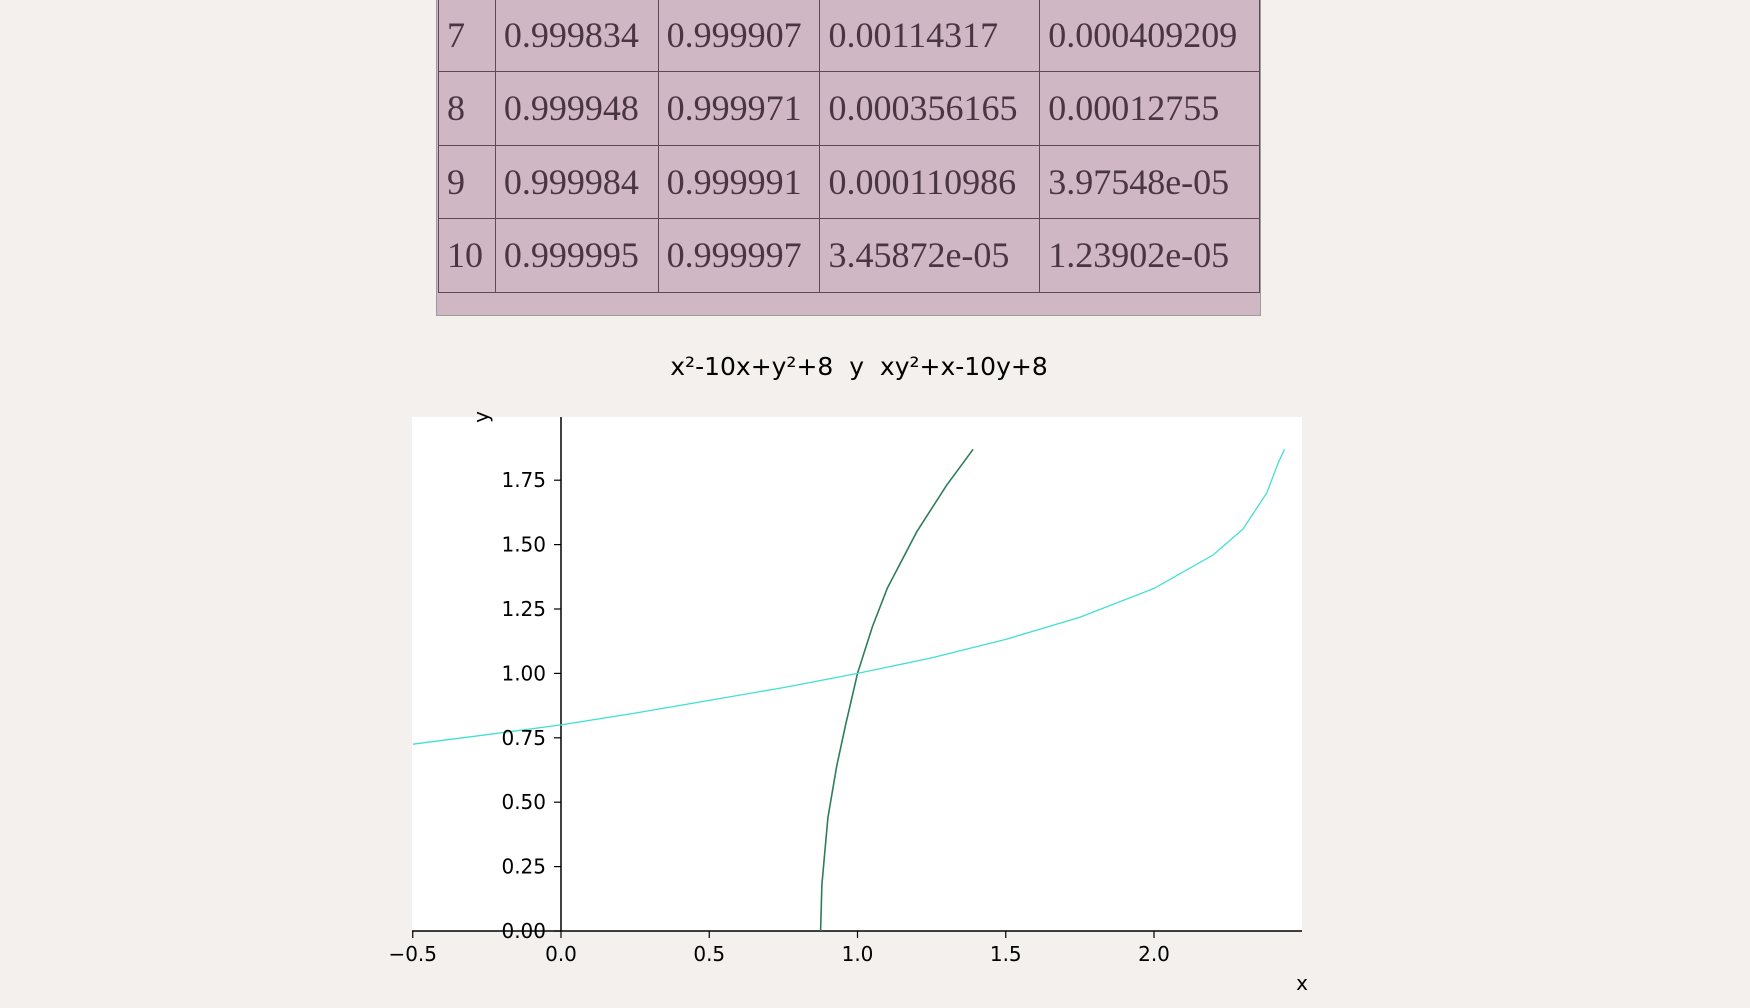 This screenshot has width=1750, height=1008. What do you see at coordinates (412, 954) in the screenshot?
I see `x-tick-label: −0.5` at bounding box center [412, 954].